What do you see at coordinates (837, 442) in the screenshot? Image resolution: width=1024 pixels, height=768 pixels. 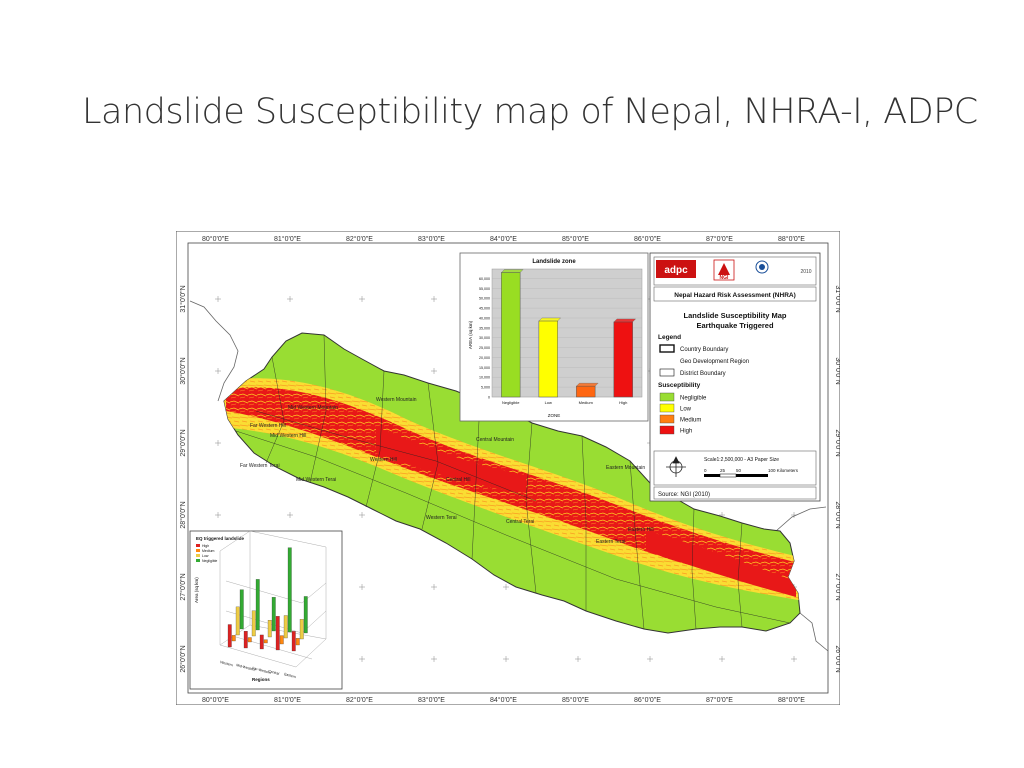 I see `latitude-label-right: 29°0'0"N` at bounding box center [837, 442].